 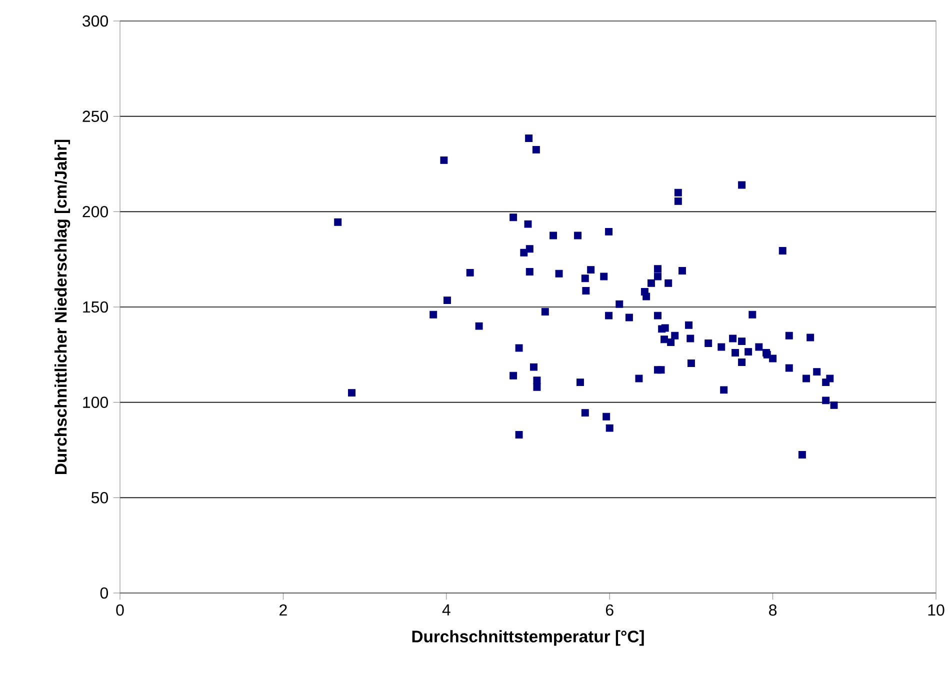 I want to click on y-tick-label: 50, so click(x=99, y=498).